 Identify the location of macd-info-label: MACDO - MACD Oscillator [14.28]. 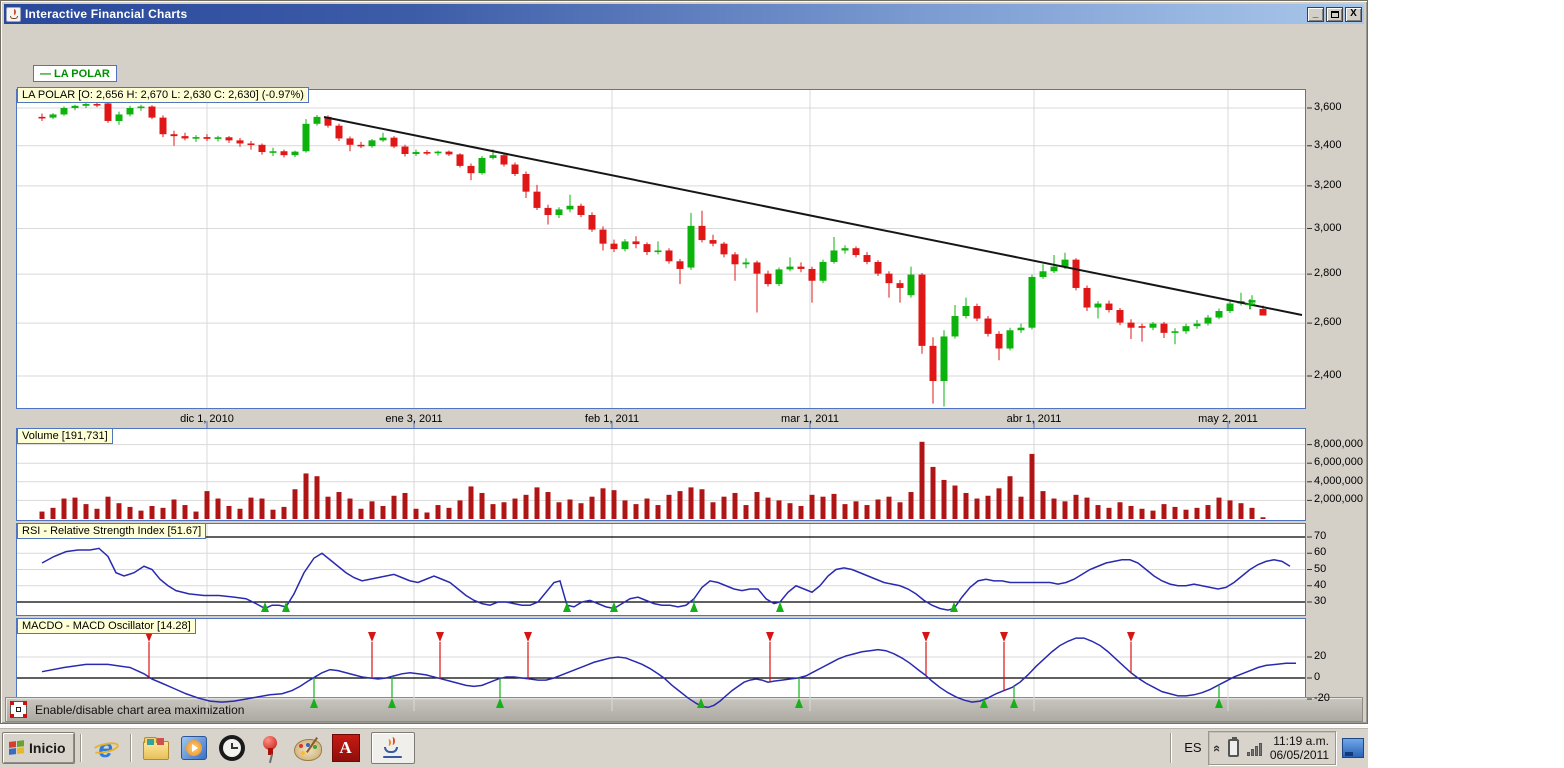
(106, 626).